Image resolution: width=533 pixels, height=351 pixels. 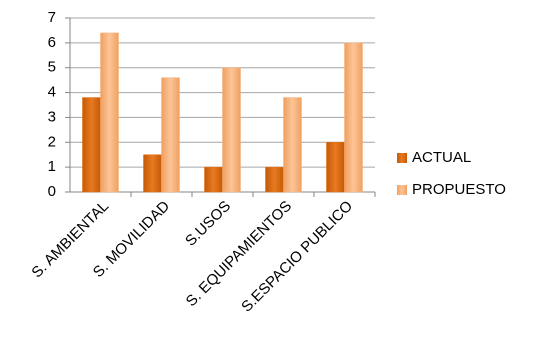 What do you see at coordinates (459, 189) in the screenshot?
I see `legend-label: PROPUESTO` at bounding box center [459, 189].